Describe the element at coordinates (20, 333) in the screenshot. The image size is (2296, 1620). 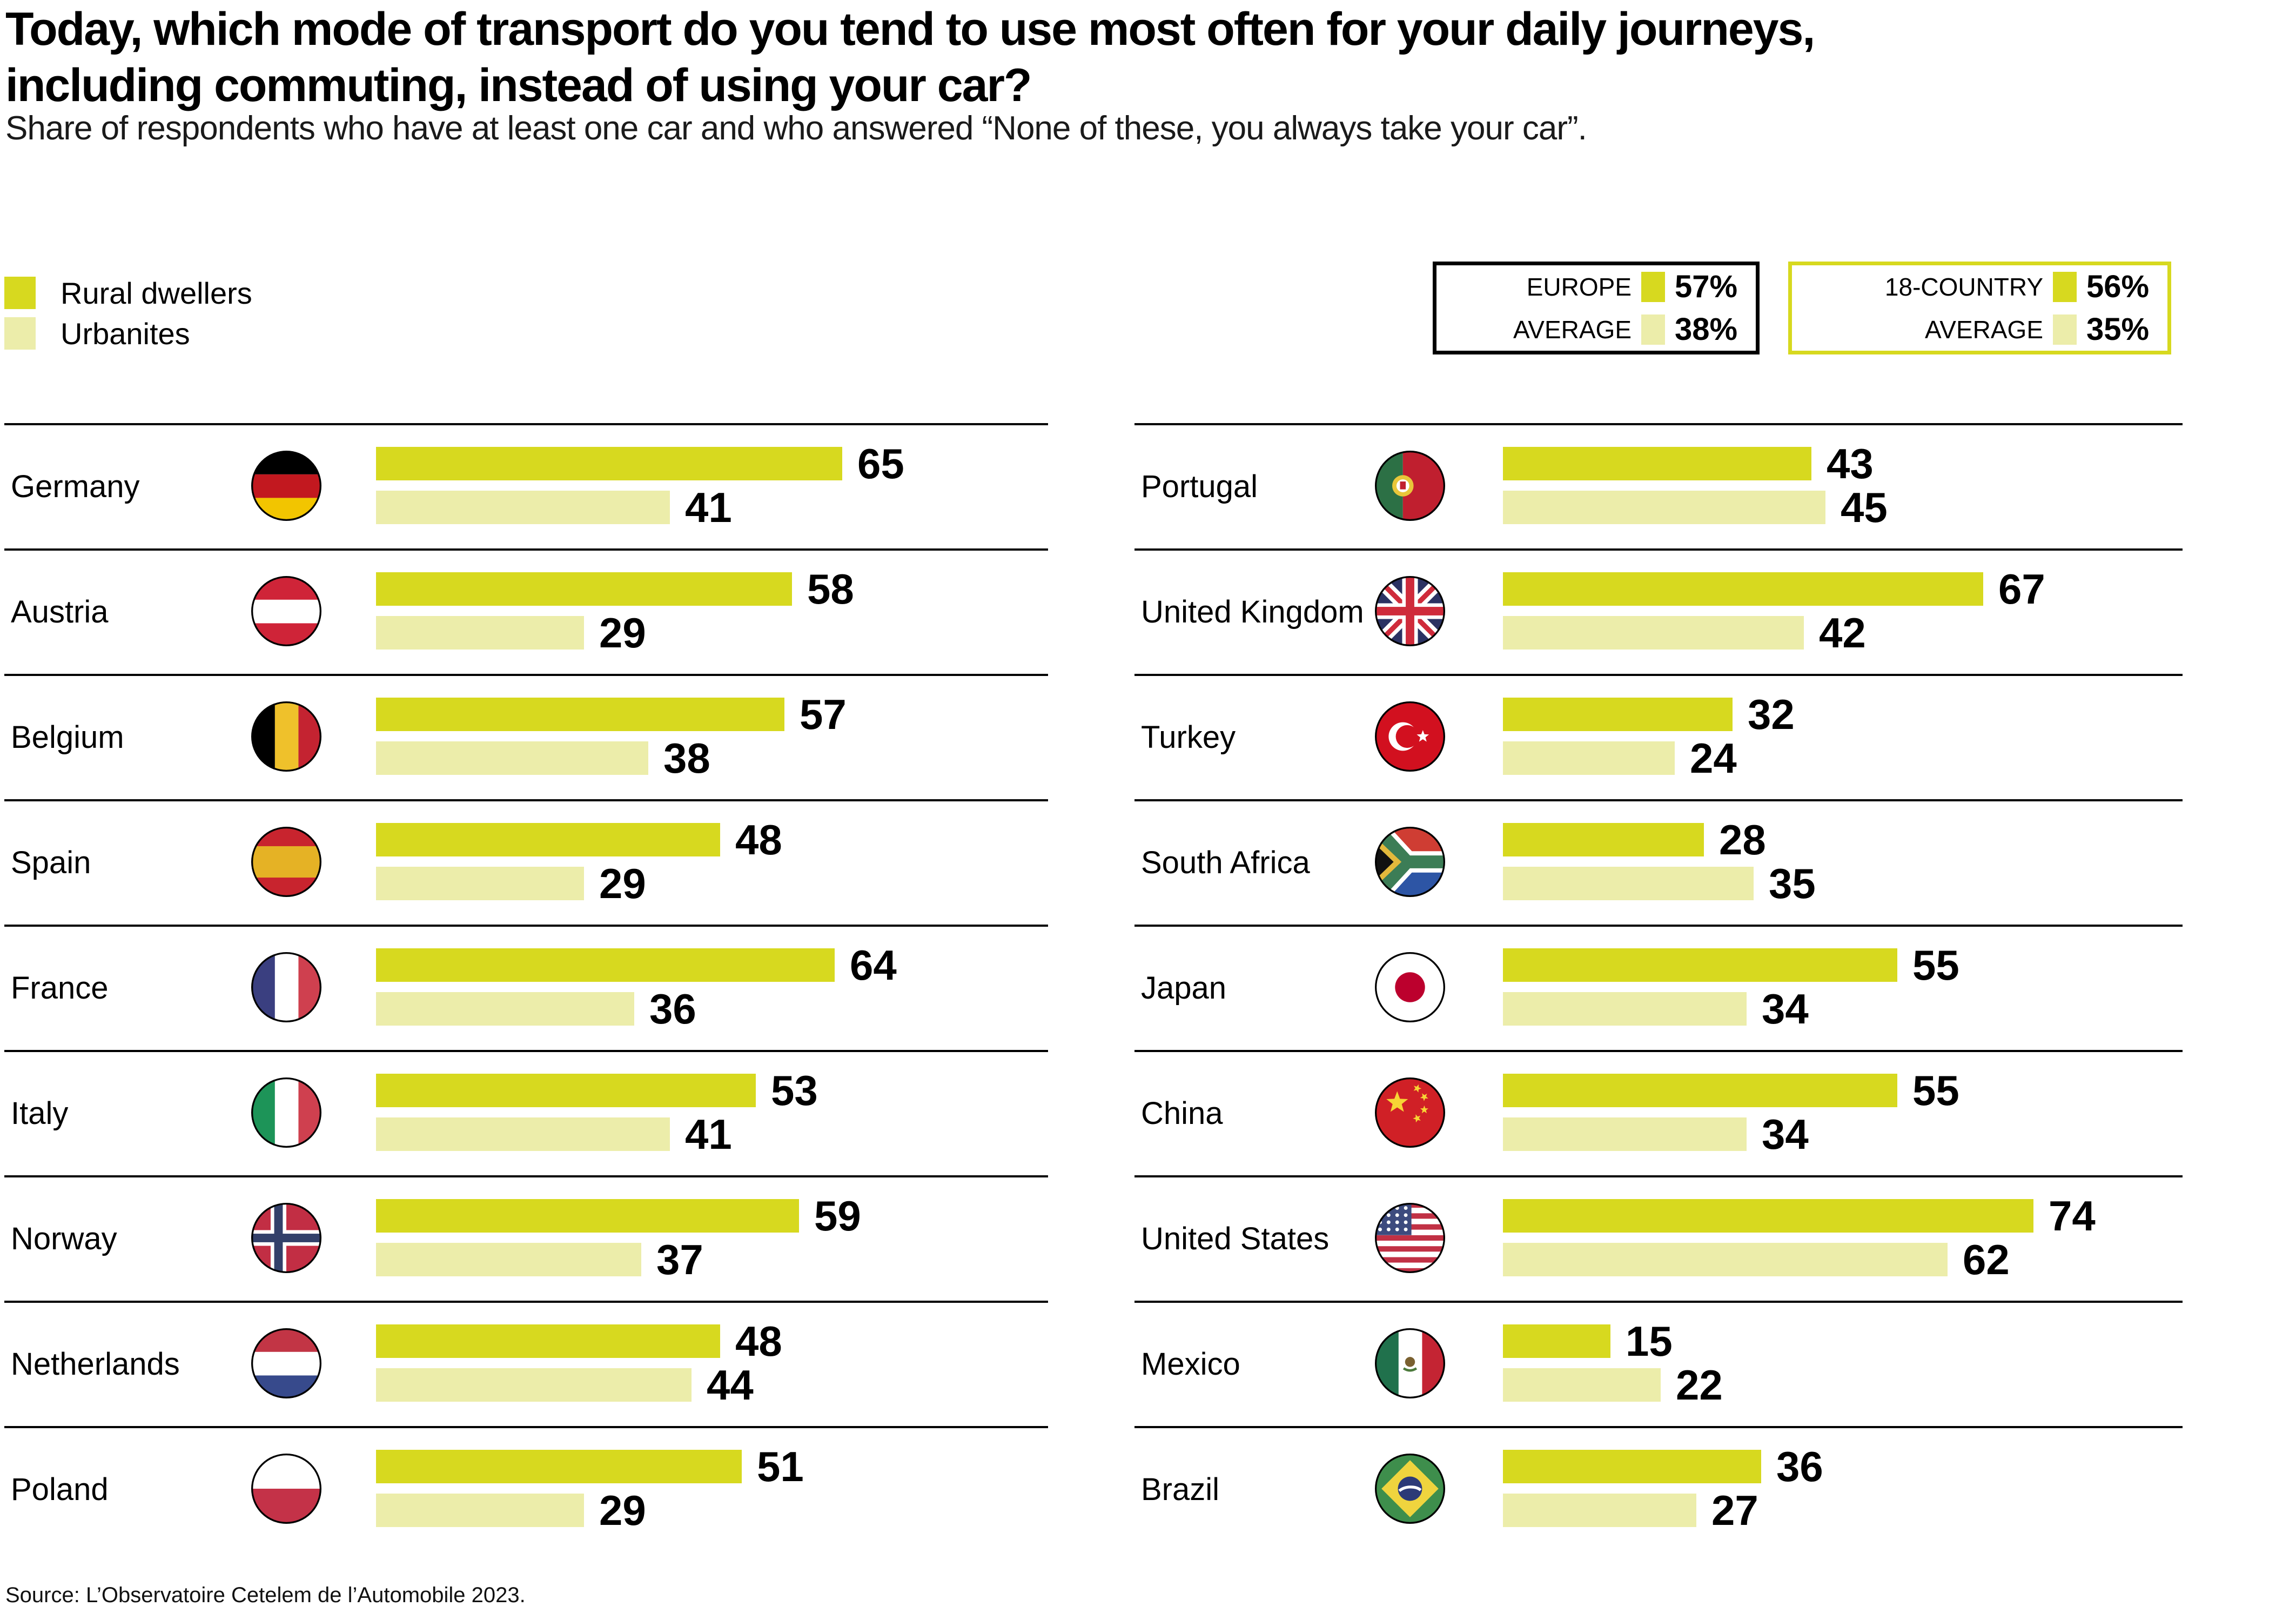
I see `urbanites-swatch-icon` at that location.